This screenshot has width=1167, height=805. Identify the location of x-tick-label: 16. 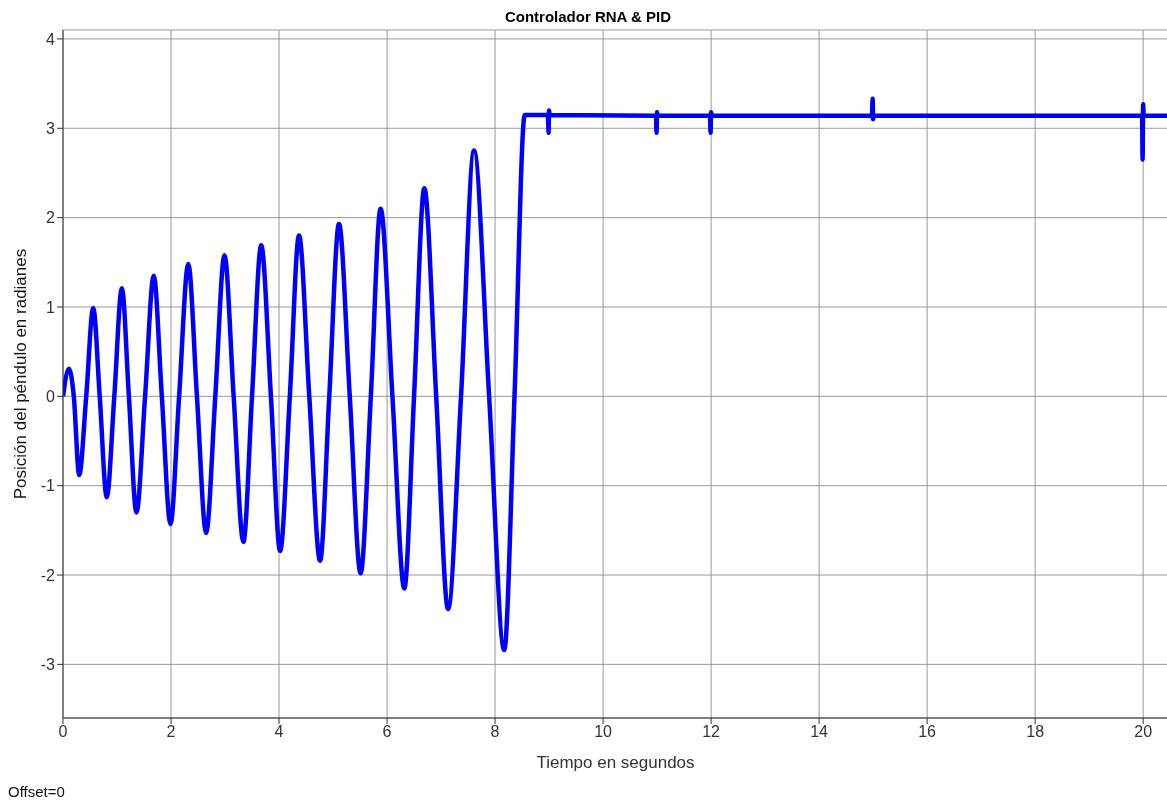
(927, 732).